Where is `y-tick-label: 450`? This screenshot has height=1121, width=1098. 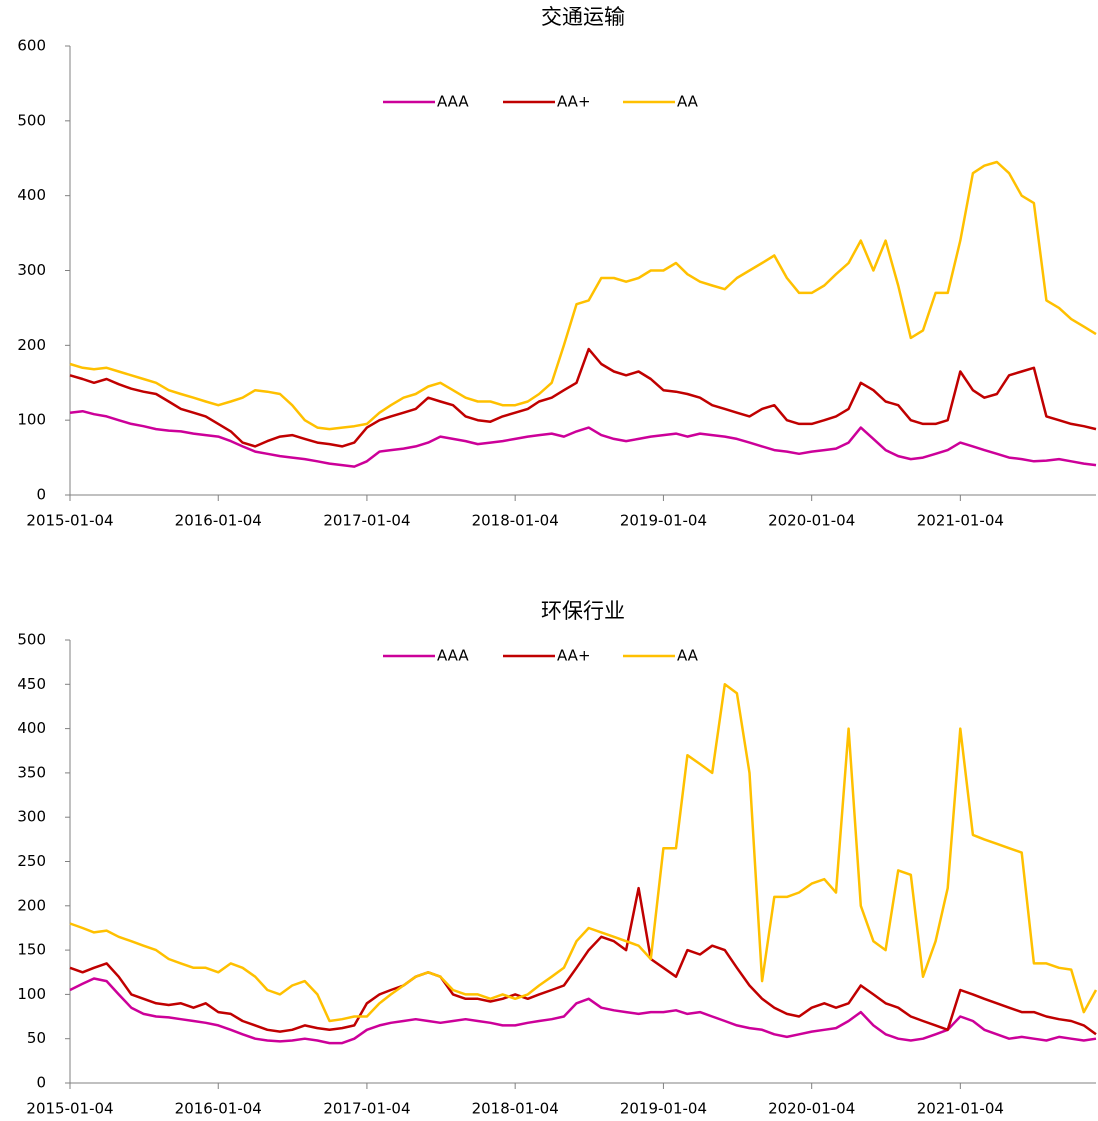 y-tick-label: 450 is located at coordinates (31, 684).